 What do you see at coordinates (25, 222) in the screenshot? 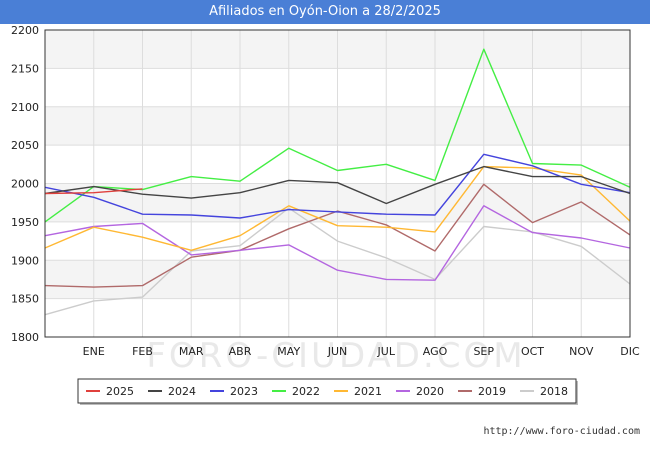
I see `y-tick-label: 1950` at bounding box center [25, 222].